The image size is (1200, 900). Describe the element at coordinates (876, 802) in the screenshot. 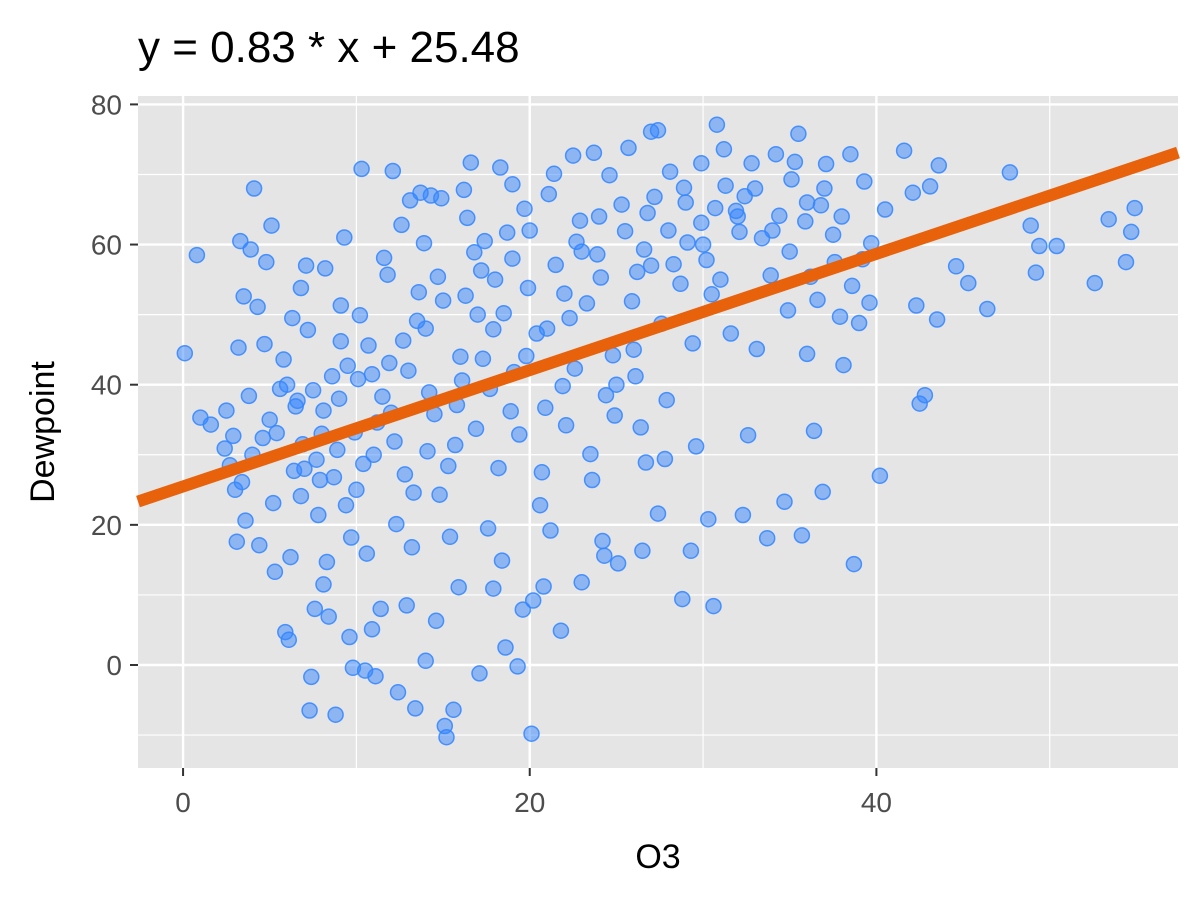

I see `x-tick-label: 40` at that location.